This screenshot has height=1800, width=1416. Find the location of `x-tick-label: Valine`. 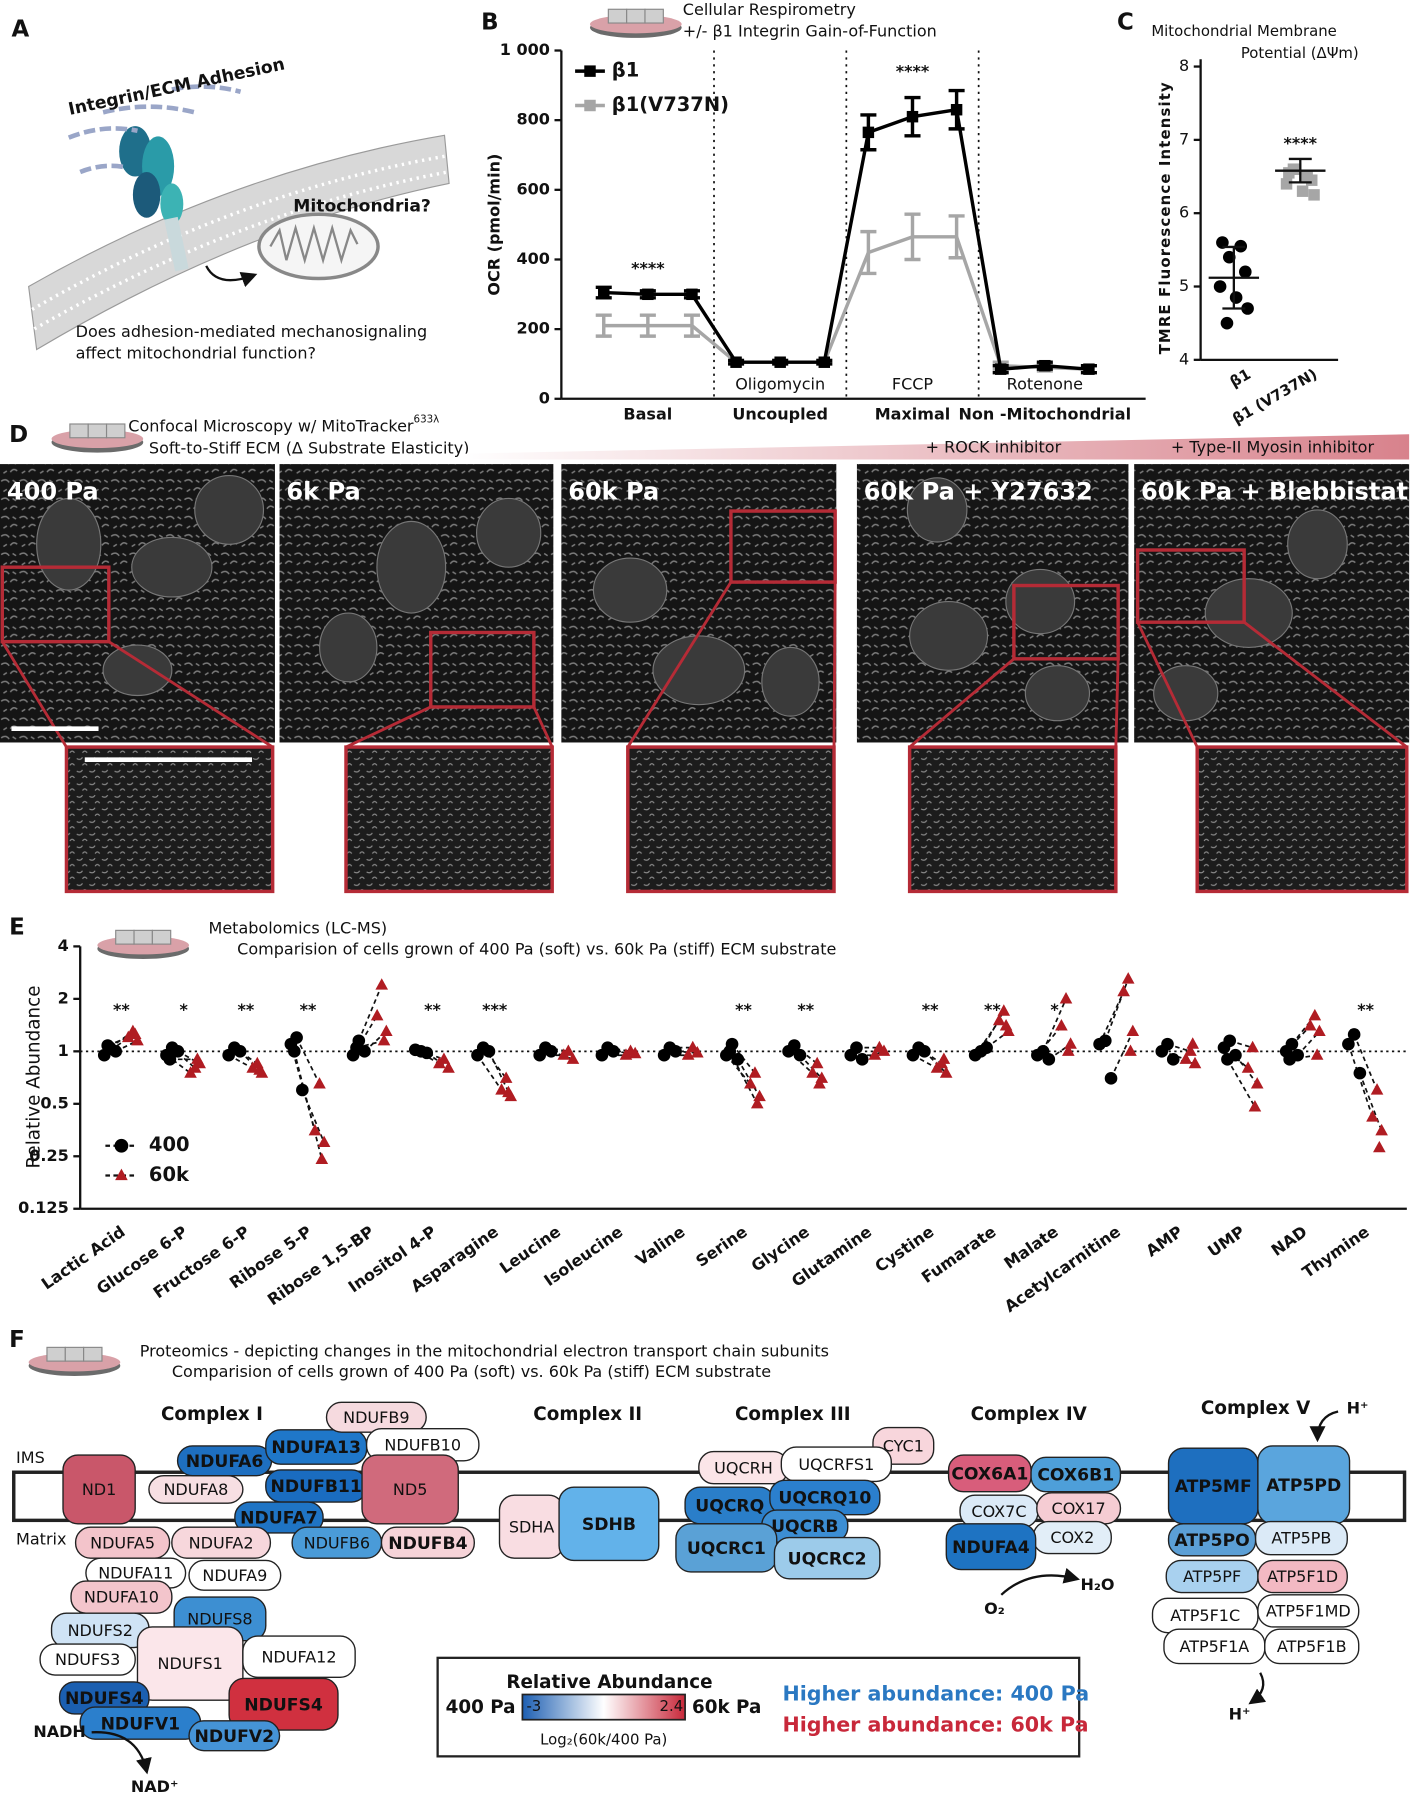

x-tick-label: Valine is located at coordinates (660, 1246).